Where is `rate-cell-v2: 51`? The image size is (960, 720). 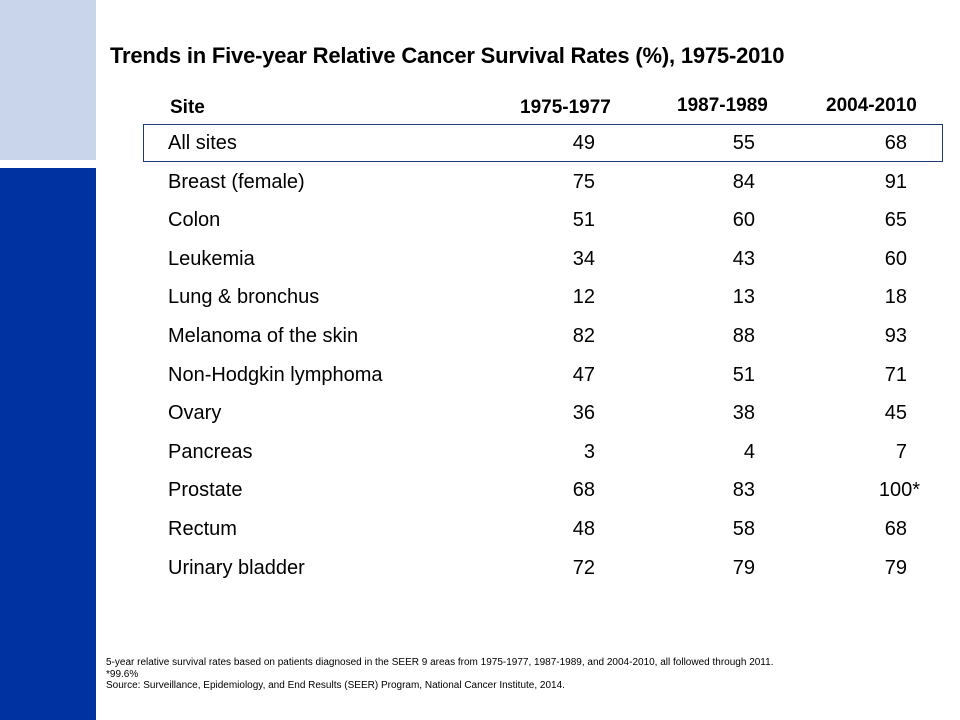 rate-cell-v2: 51 is located at coordinates (743, 374).